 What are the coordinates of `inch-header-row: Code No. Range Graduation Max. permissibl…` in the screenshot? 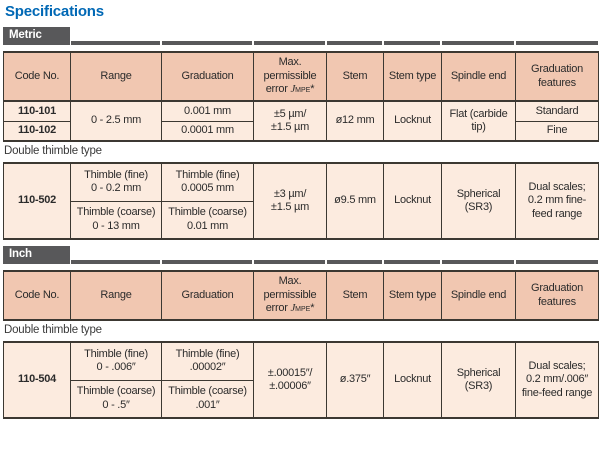 It's located at (301, 295).